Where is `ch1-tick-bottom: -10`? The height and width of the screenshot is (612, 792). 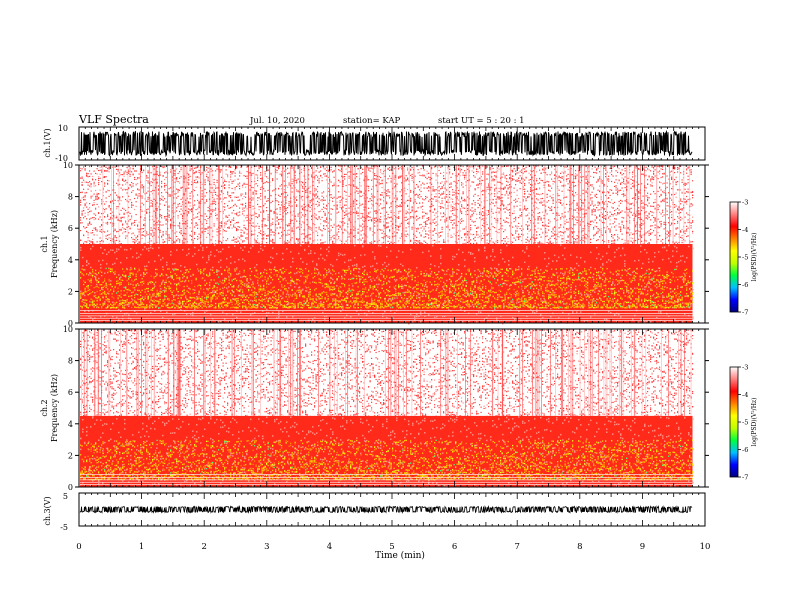 ch1-tick-bottom: -10 is located at coordinates (61, 158).